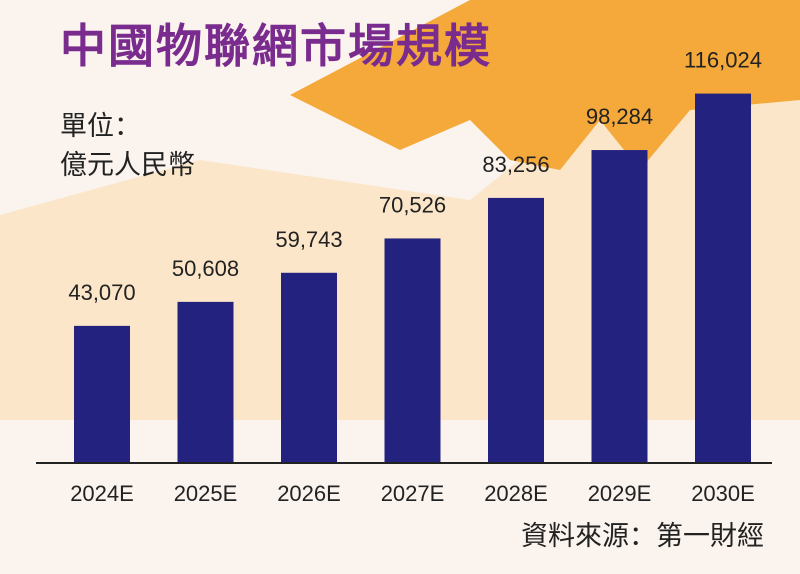  Describe the element at coordinates (412, 350) in the screenshot. I see `bar-2027E` at that location.